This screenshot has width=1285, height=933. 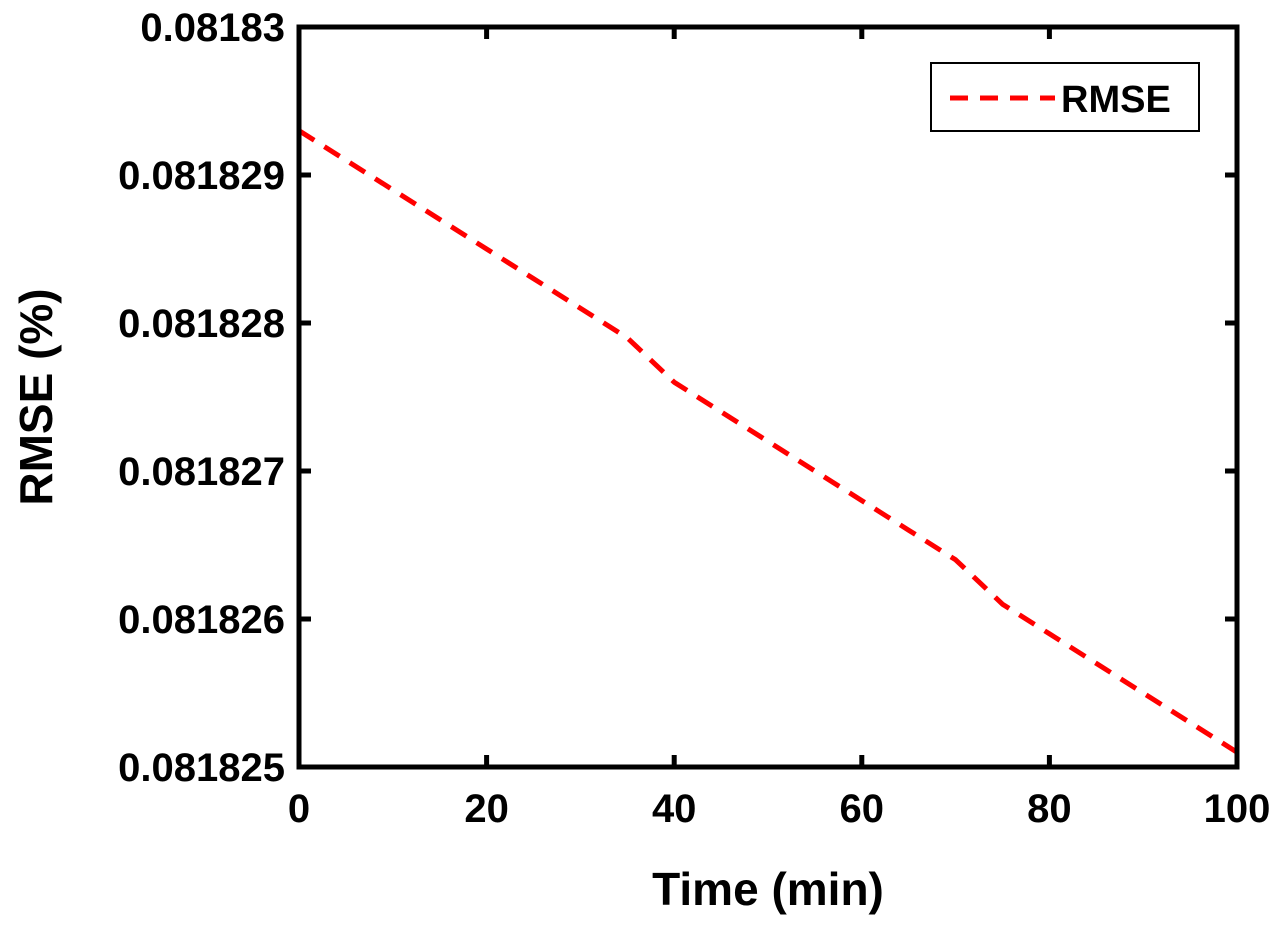 I want to click on x-tick-label: 20, so click(x=486, y=809).